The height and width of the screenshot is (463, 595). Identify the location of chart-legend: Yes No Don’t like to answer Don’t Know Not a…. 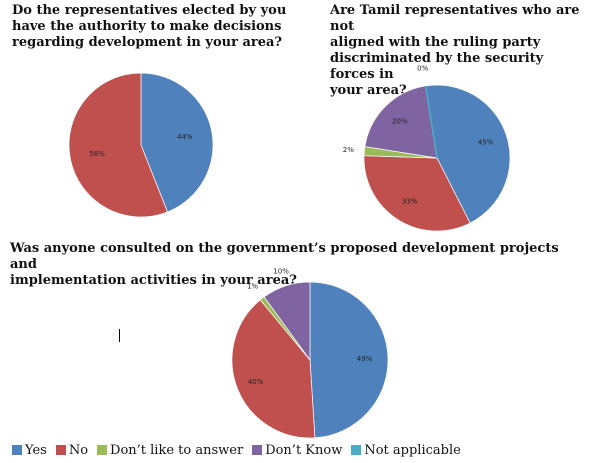
(302, 450).